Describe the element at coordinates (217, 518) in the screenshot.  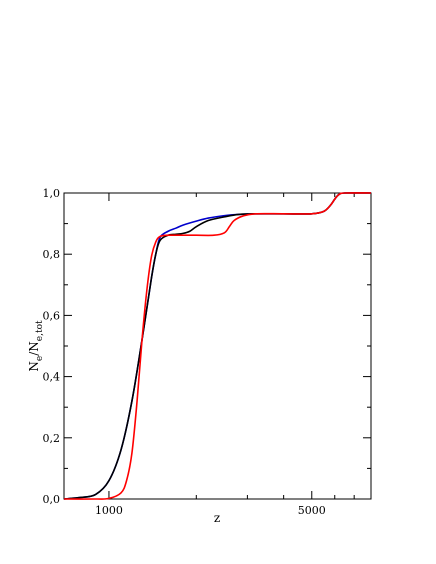
I see `x-axis-title: z` at that location.